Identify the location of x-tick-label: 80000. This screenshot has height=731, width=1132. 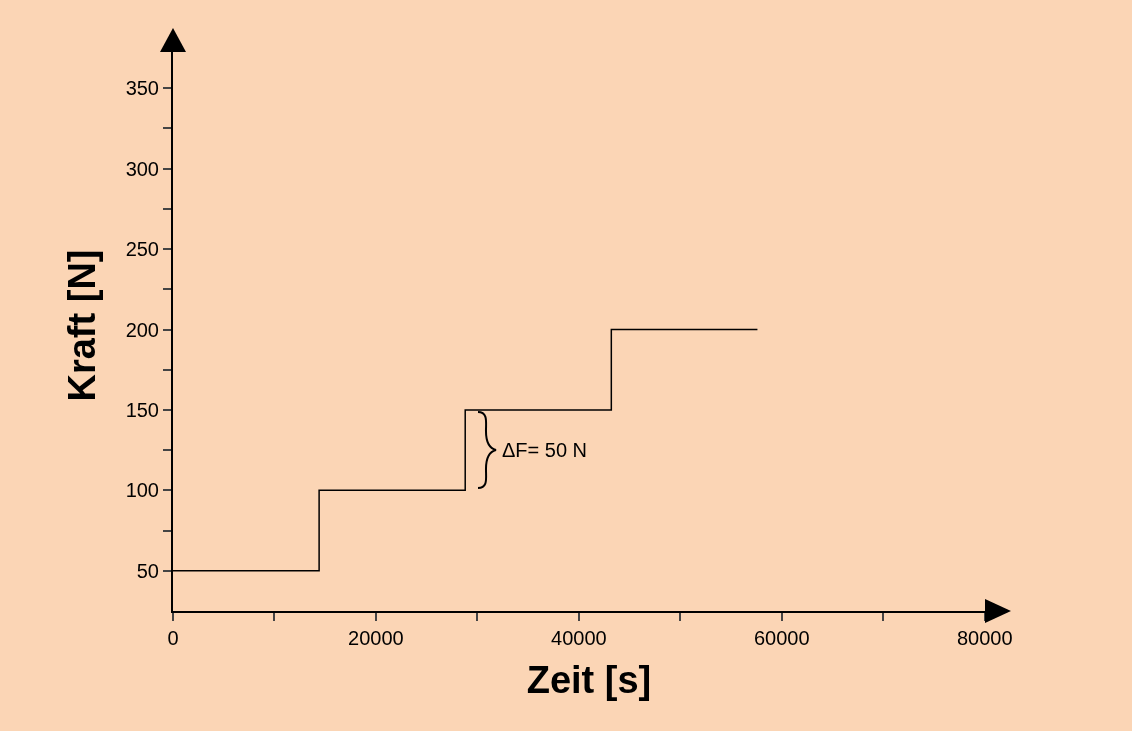
(984, 638).